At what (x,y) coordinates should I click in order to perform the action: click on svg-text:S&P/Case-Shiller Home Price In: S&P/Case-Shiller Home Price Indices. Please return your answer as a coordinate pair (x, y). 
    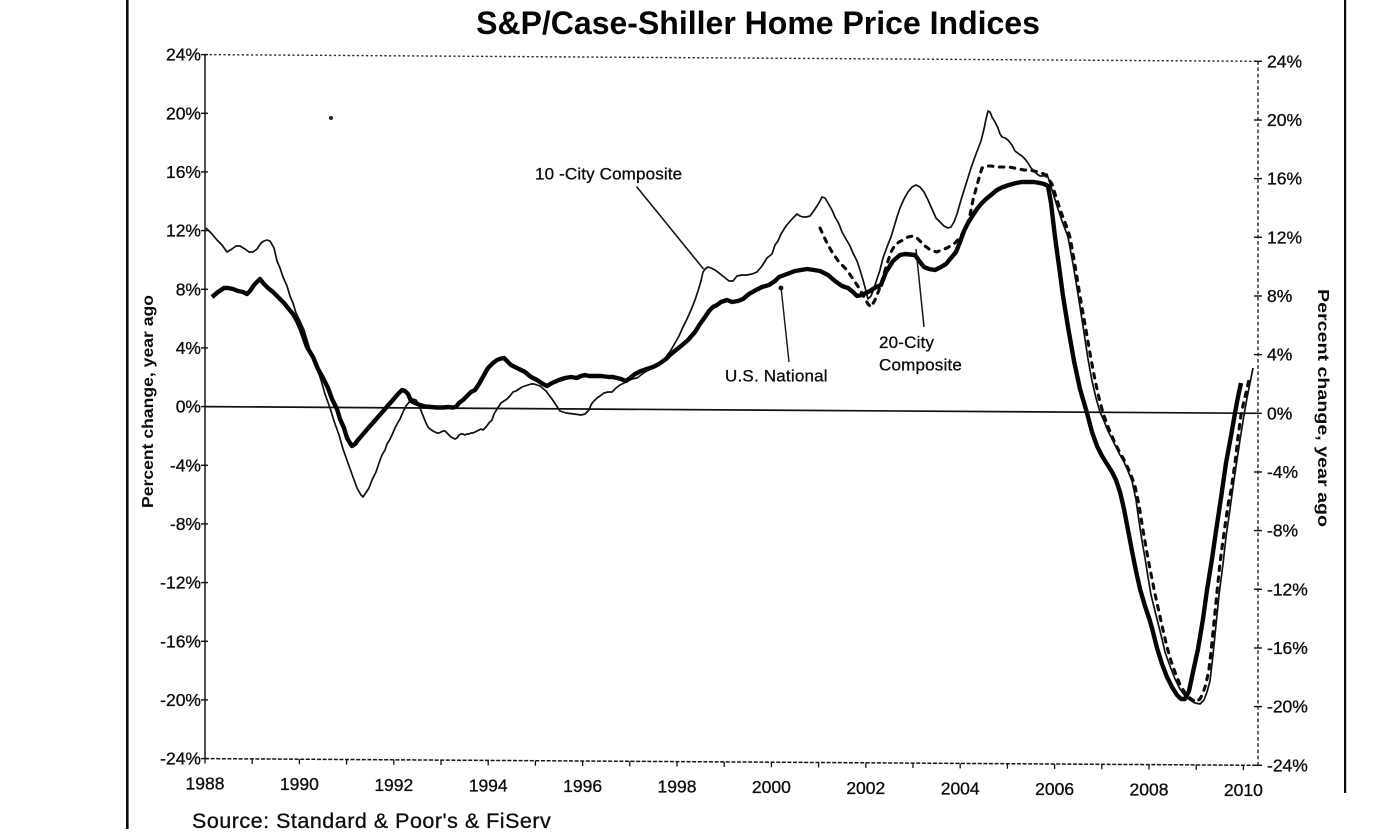
    Looking at the image, I should click on (758, 23).